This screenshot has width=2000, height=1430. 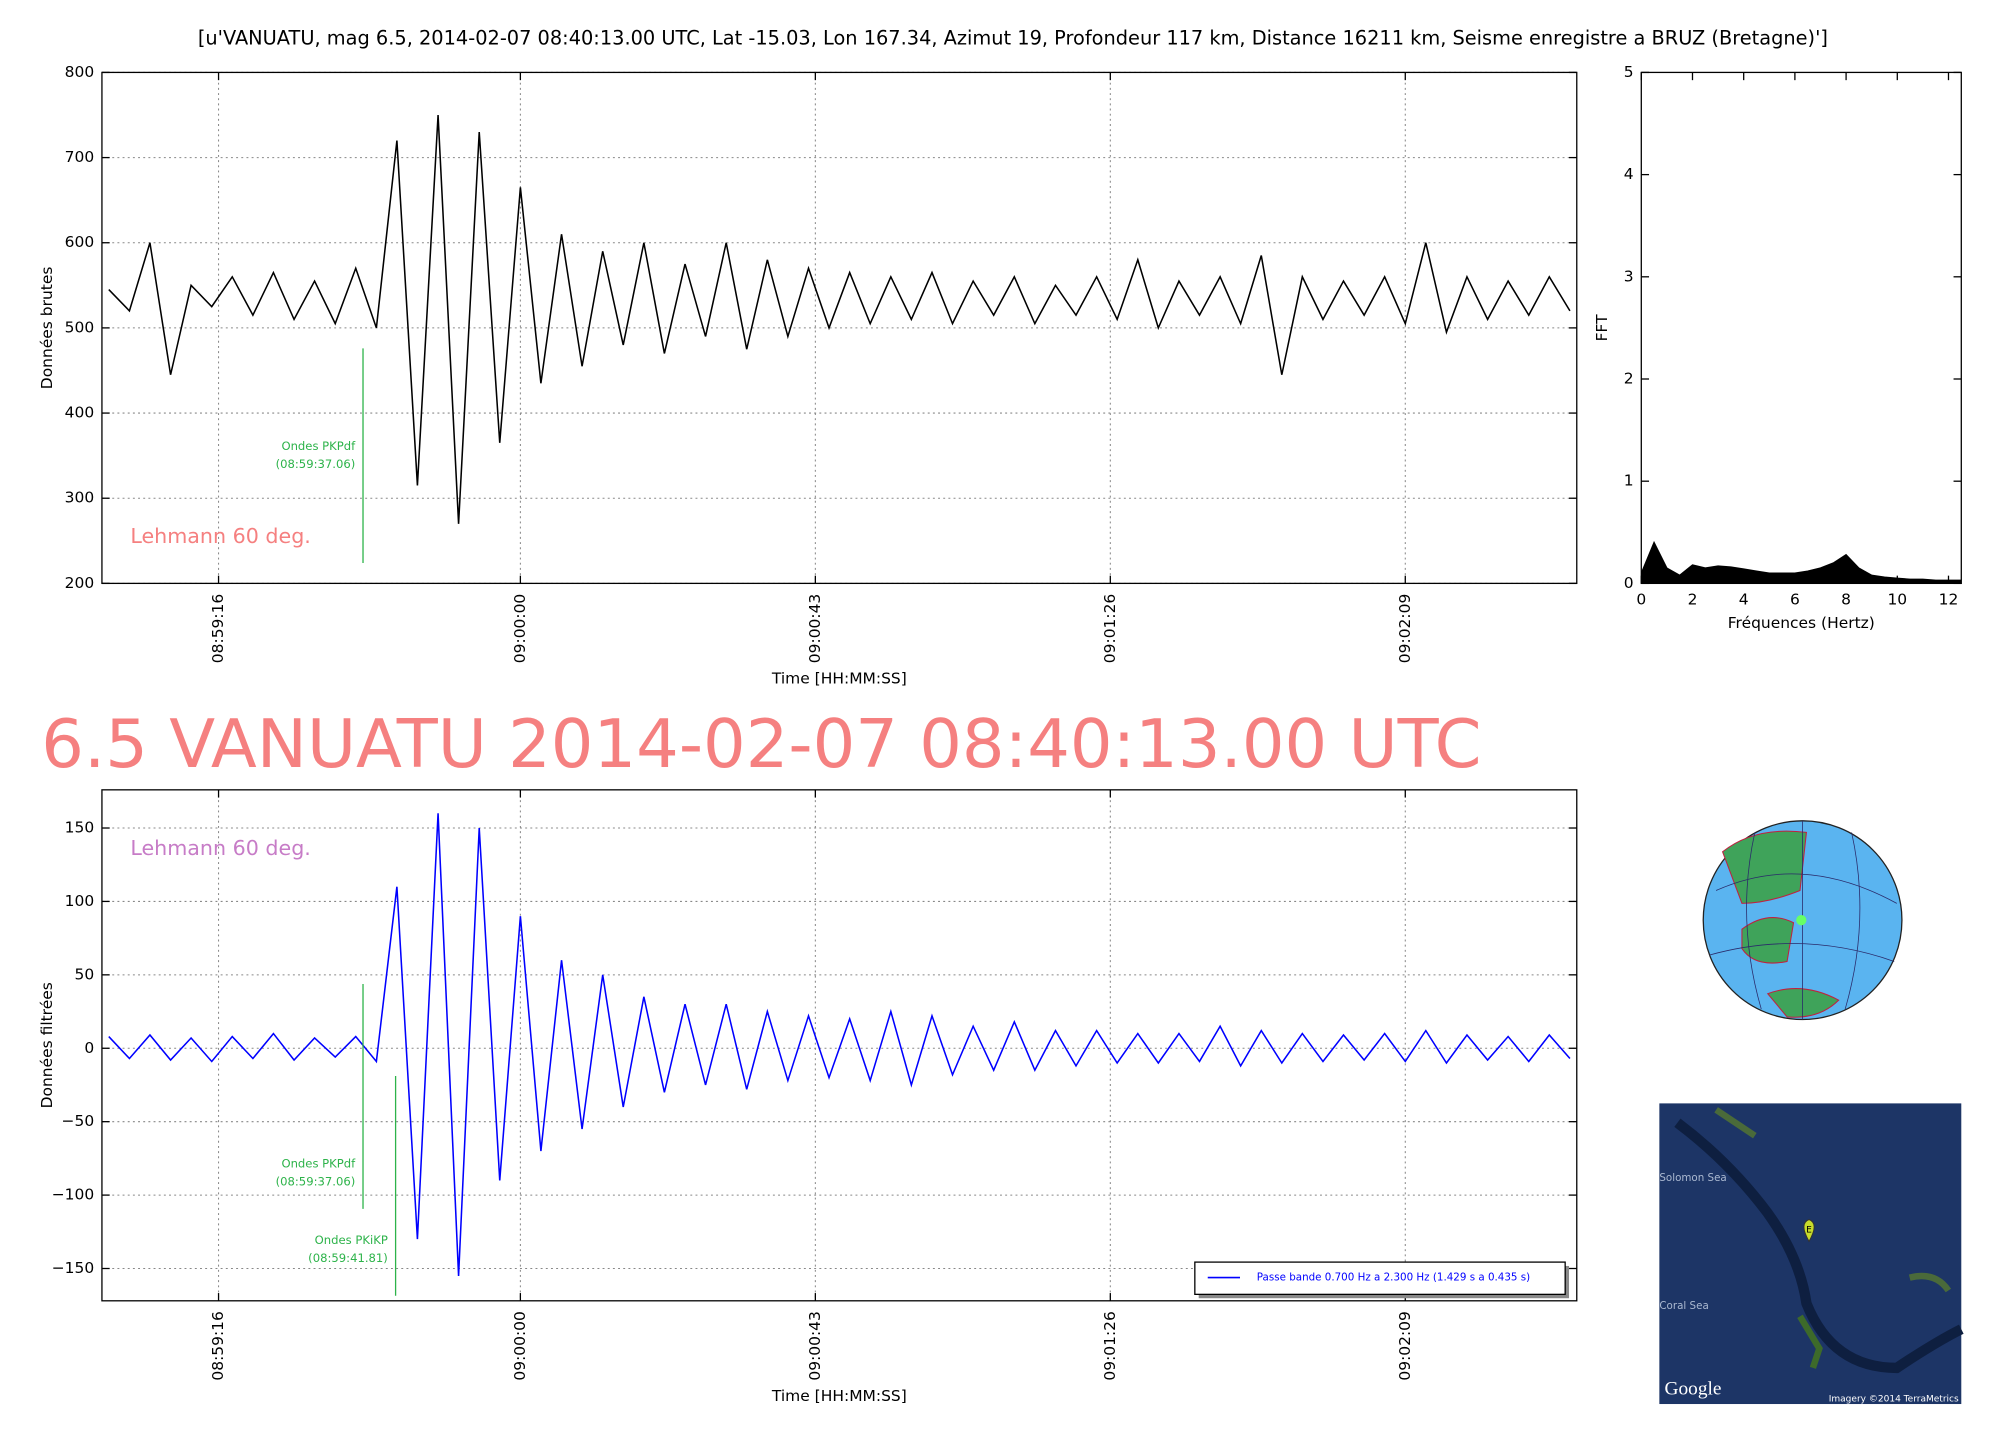 I want to click on x-tick-label: 6, so click(x=1795, y=600).